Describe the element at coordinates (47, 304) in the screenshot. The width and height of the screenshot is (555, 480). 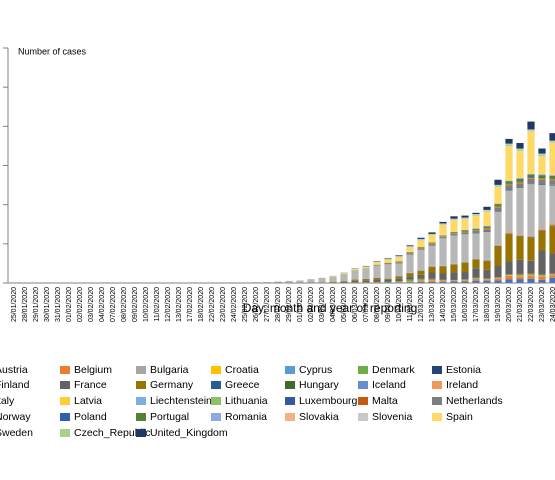
I see `x-tick-label: 30/01/2020` at that location.